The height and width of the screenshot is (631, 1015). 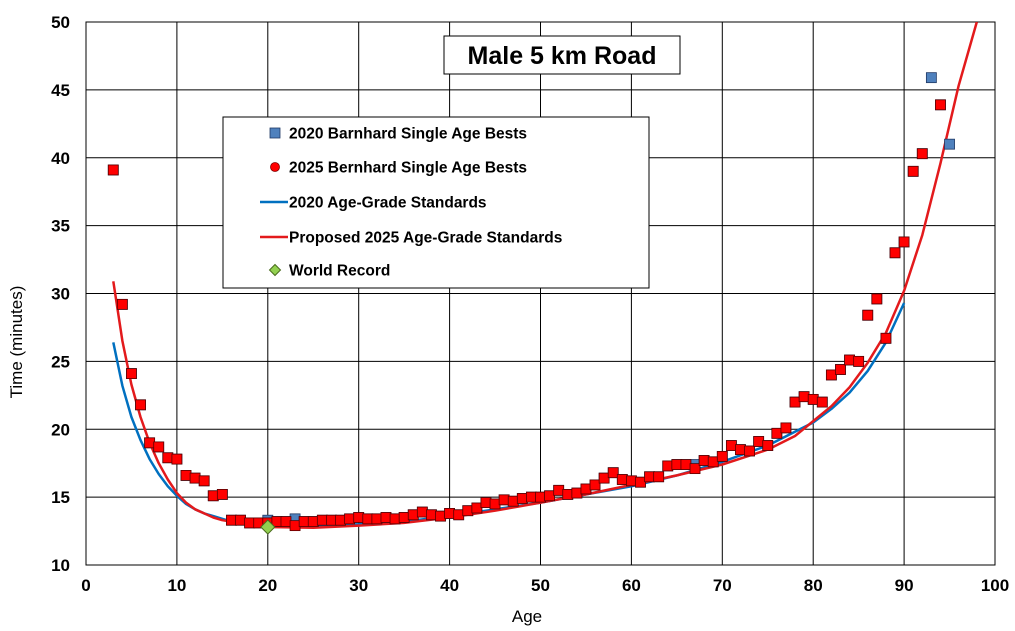 What do you see at coordinates (60, 361) in the screenshot?
I see `y-tick-label: 25` at bounding box center [60, 361].